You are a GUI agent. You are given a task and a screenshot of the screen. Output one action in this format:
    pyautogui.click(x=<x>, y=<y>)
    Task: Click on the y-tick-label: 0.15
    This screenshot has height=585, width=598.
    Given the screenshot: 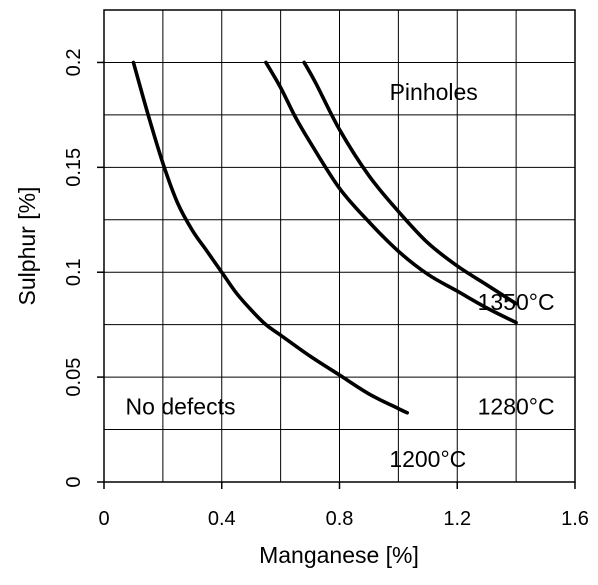 What is the action you would take?
    pyautogui.click(x=74, y=167)
    